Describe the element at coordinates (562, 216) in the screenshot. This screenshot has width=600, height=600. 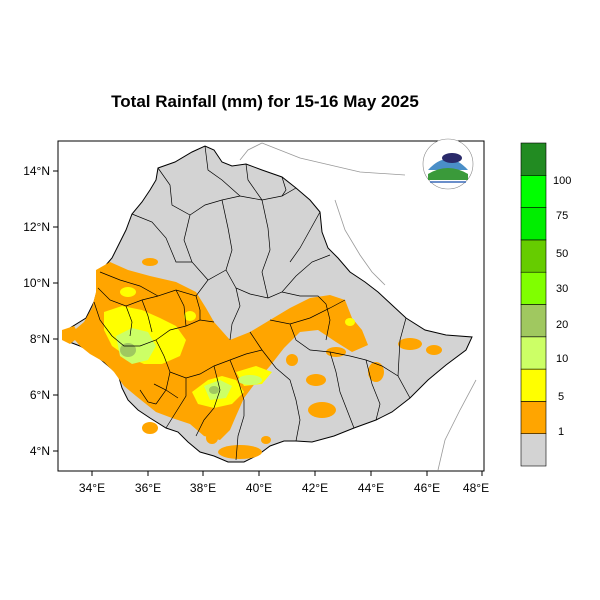
I see `legend-label: 75` at that location.